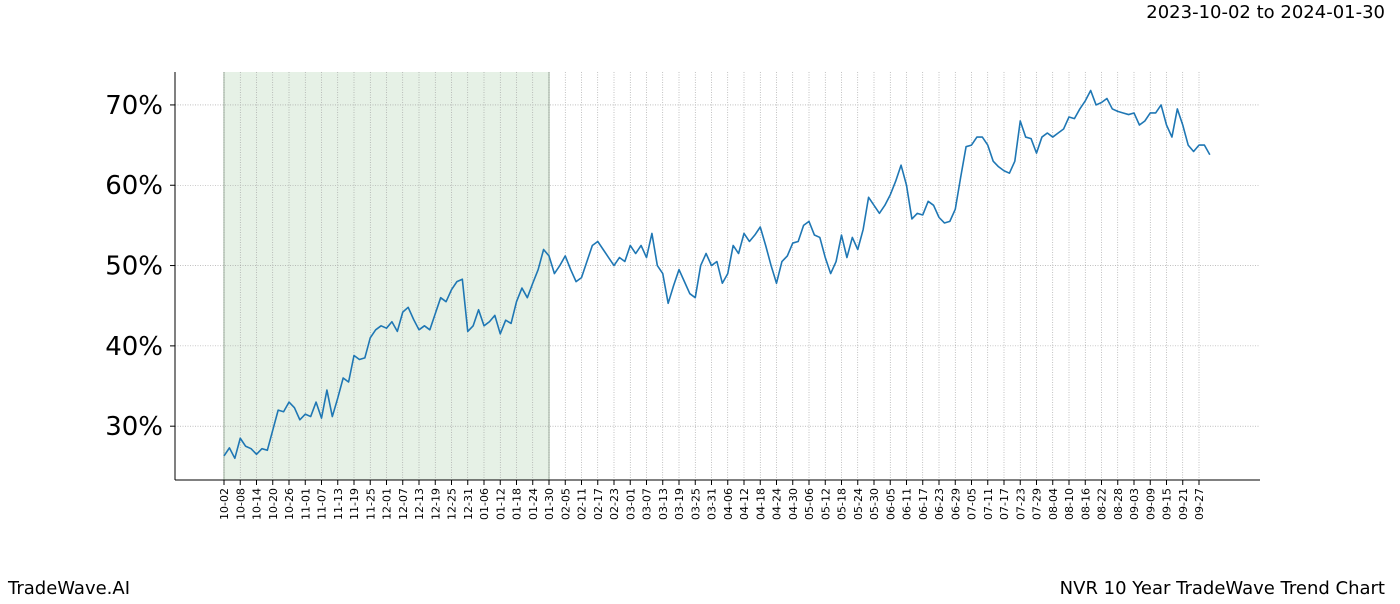  Describe the element at coordinates (582, 504) in the screenshot. I see `x-tick-label: 02-11` at that location.